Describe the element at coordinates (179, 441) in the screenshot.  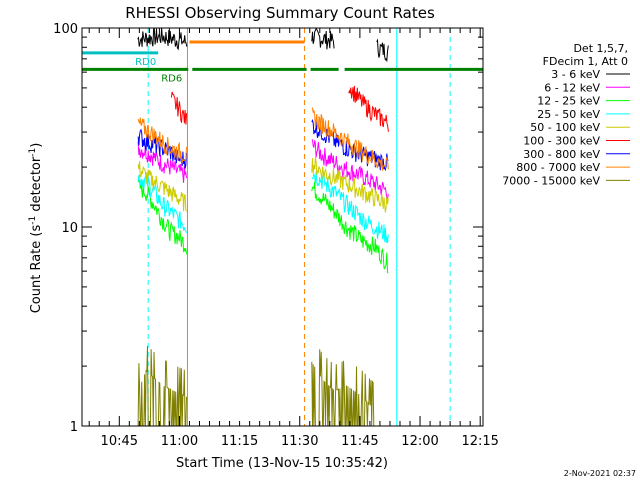
I see `x-tick-label: 11:00` at that location.